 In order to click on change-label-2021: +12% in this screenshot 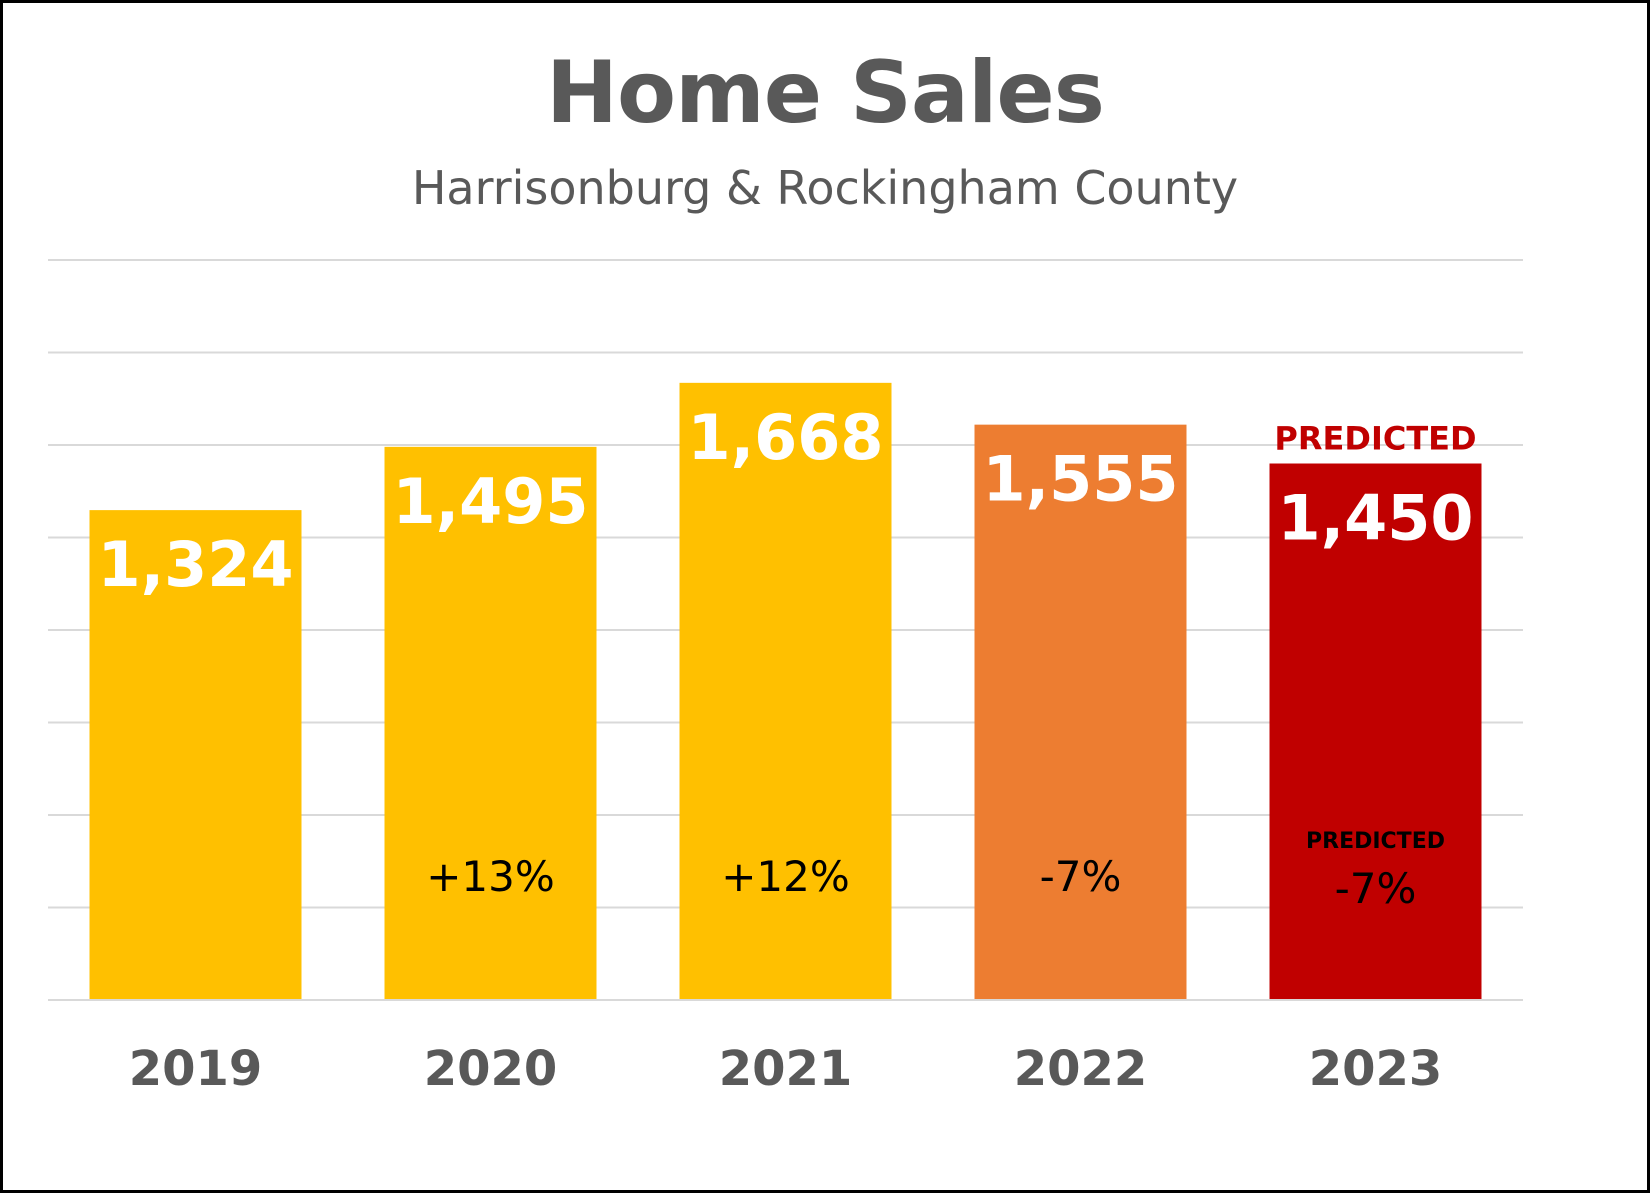, I will do `click(785, 876)`.